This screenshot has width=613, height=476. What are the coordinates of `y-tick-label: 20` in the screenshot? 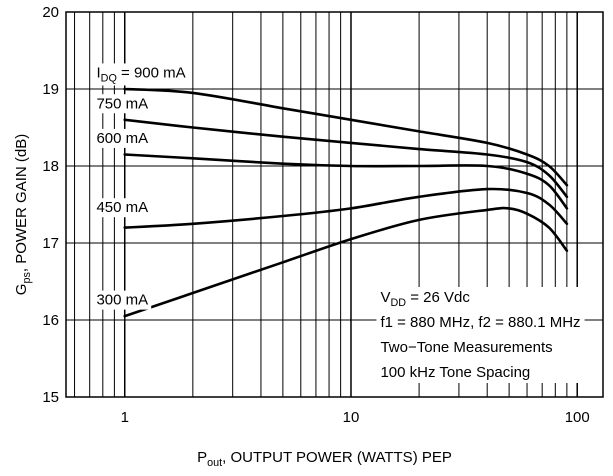 It's located at (50, 12).